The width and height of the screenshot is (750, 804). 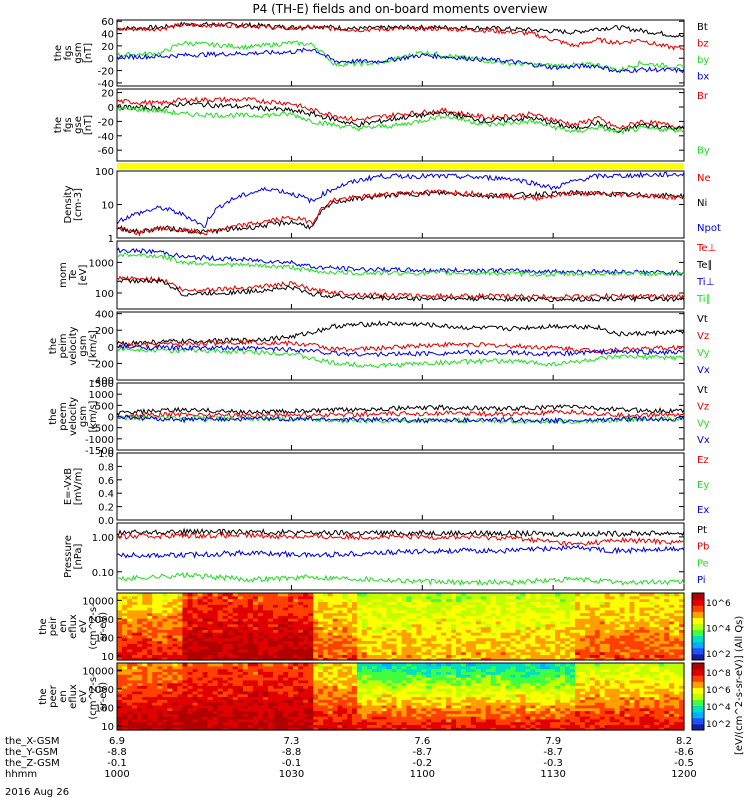 What do you see at coordinates (107, 657) in the screenshot?
I see `y-tick-label: 10` at bounding box center [107, 657].